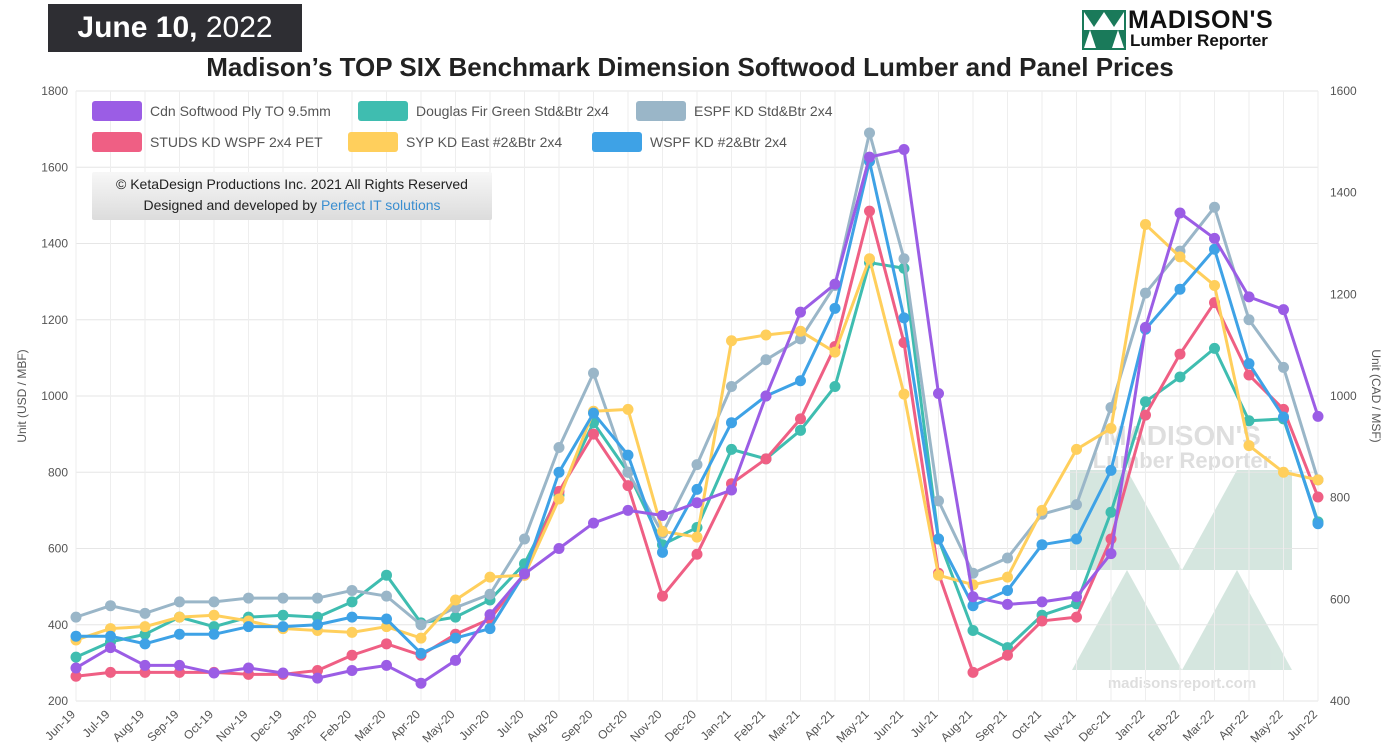 This screenshot has width=1390, height=744. What do you see at coordinates (1198, 725) in the screenshot?
I see `x-tick-label: Mar-22` at bounding box center [1198, 725].